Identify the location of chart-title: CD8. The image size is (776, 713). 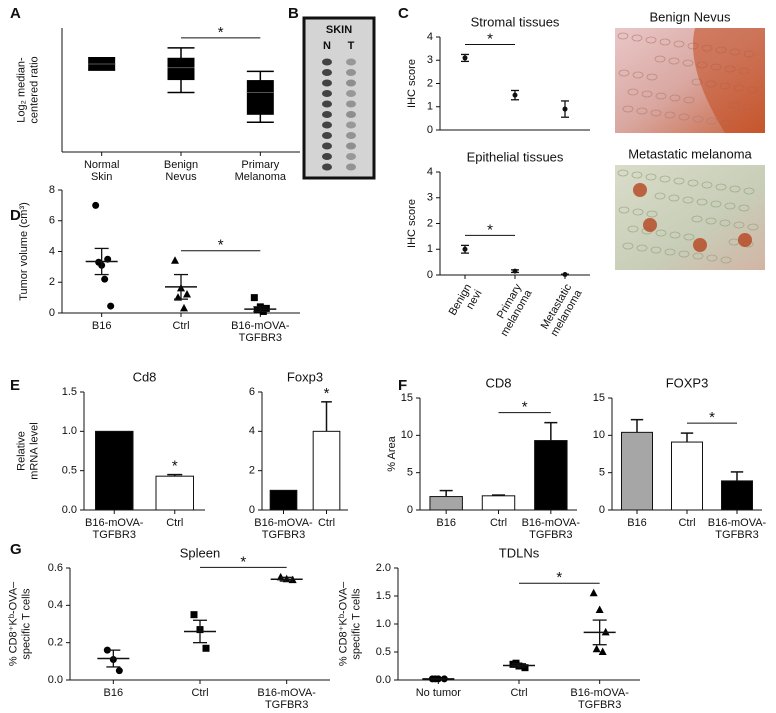
(498, 382).